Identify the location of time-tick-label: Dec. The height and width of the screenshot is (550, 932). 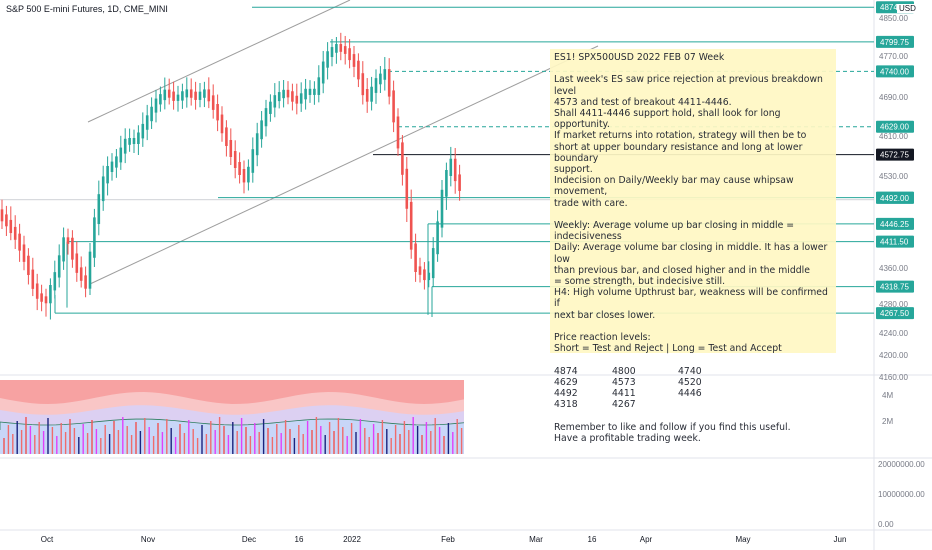
(249, 539).